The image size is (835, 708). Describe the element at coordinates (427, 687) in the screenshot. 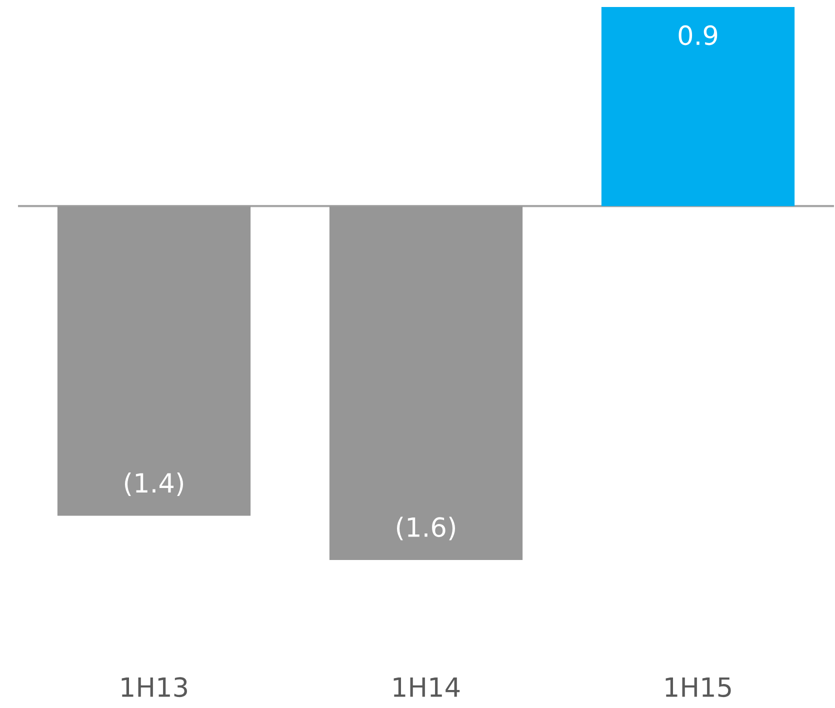

I see `x-tick-label: 1H14` at that location.